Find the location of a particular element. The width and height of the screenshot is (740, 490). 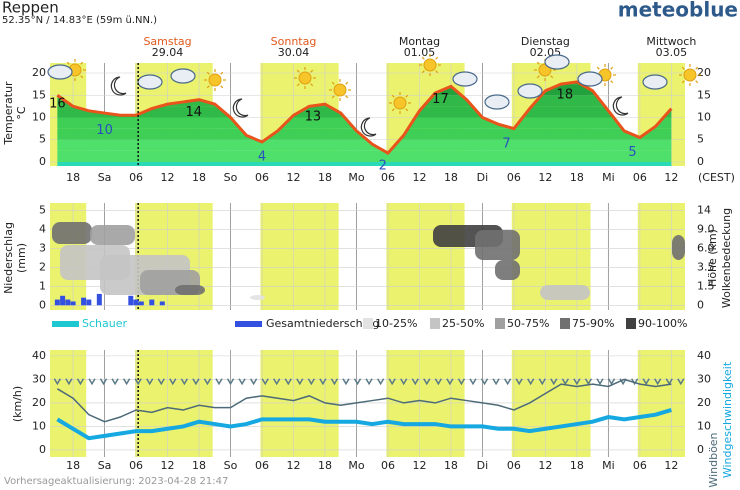

legend-label: 75-90% is located at coordinates (593, 323).